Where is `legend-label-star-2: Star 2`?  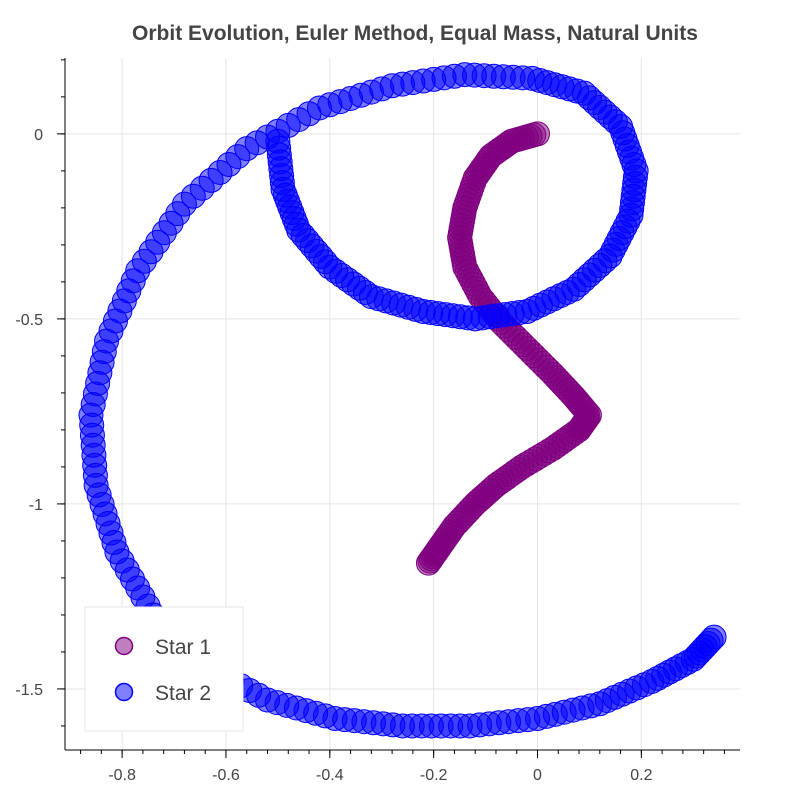 legend-label-star-2: Star 2 is located at coordinates (183, 693).